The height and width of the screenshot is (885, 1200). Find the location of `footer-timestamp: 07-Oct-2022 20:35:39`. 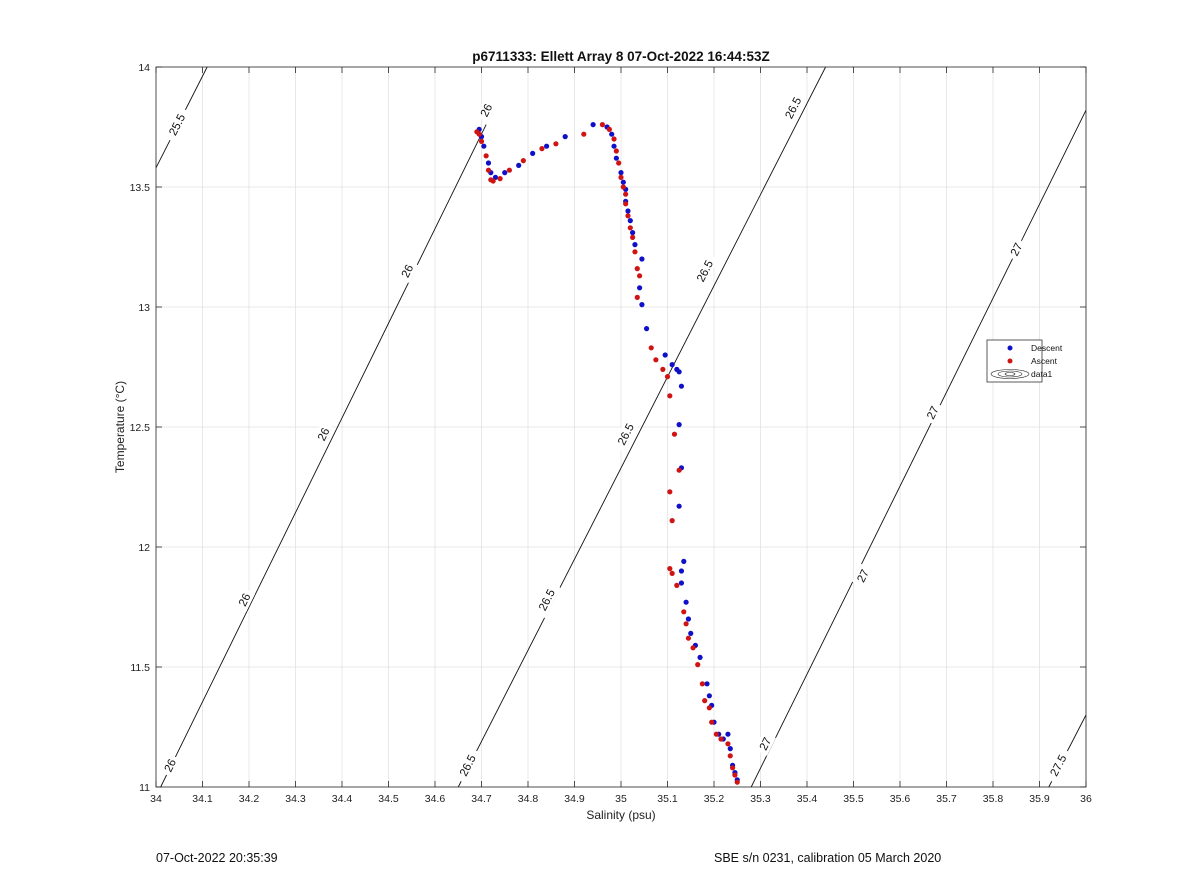

footer-timestamp: 07-Oct-2022 20:35:39 is located at coordinates (217, 858).